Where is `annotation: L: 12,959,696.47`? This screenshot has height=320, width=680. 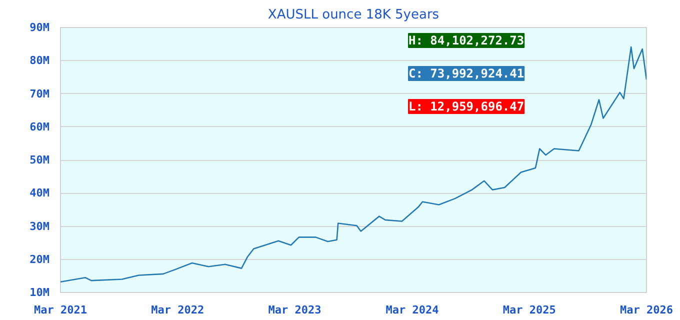
annotation: L: 12,959,696.47 is located at coordinates (466, 107).